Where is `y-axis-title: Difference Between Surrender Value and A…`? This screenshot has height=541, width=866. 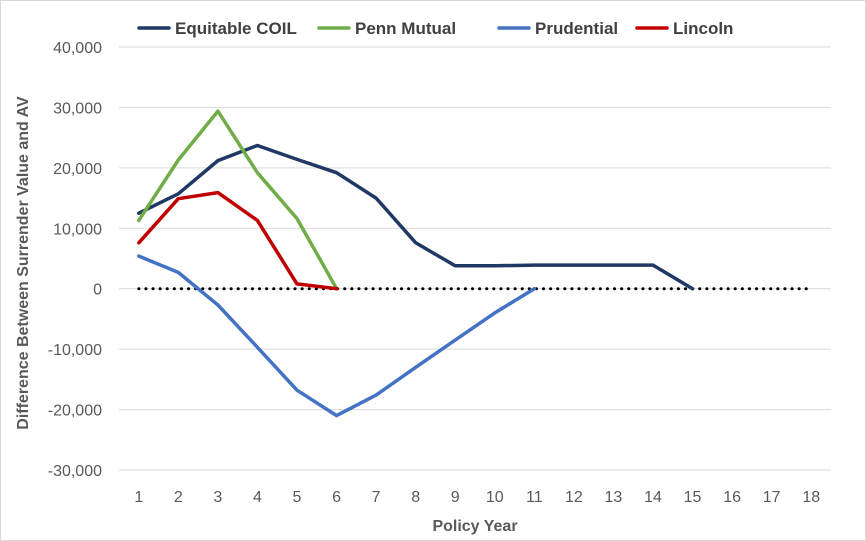 y-axis-title: Difference Between Surrender Value and A… is located at coordinates (23, 263).